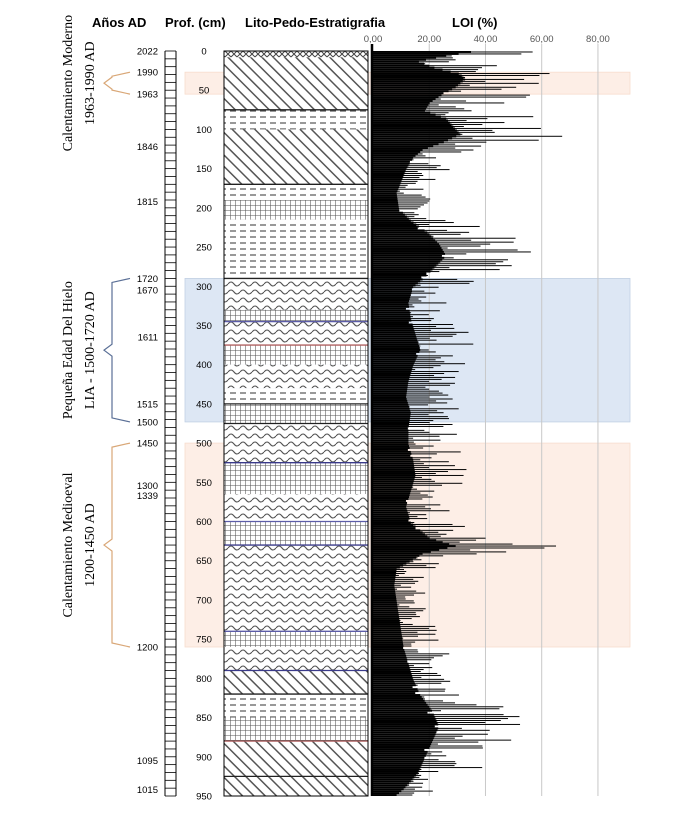 Image resolution: width=690 pixels, height=820 pixels. What do you see at coordinates (147, 202) in the screenshot?
I see `year-label-4: 1815` at bounding box center [147, 202].